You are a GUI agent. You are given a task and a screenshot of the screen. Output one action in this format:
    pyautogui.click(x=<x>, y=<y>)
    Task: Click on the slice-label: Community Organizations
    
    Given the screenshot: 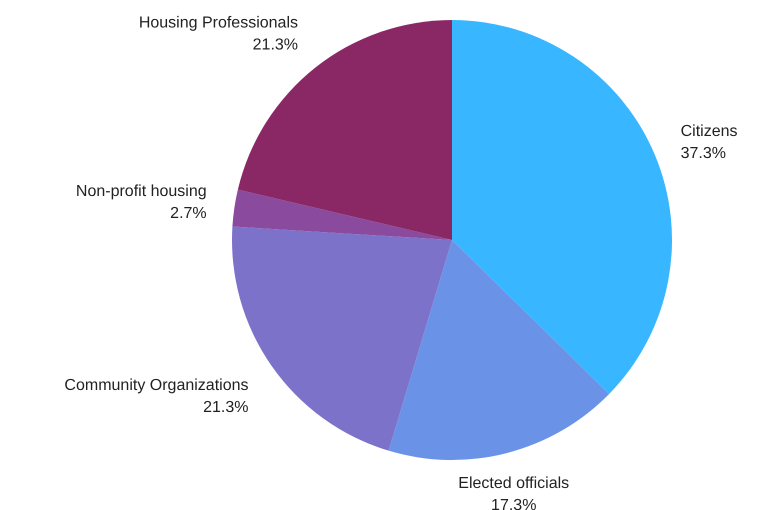 What is the action you would take?
    pyautogui.click(x=156, y=385)
    